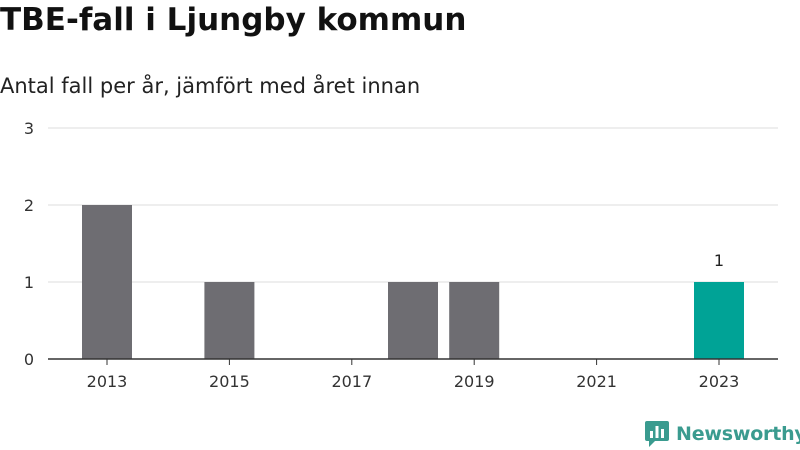 The height and width of the screenshot is (450, 800). What do you see at coordinates (719, 260) in the screenshot?
I see `data-label: 1` at bounding box center [719, 260].